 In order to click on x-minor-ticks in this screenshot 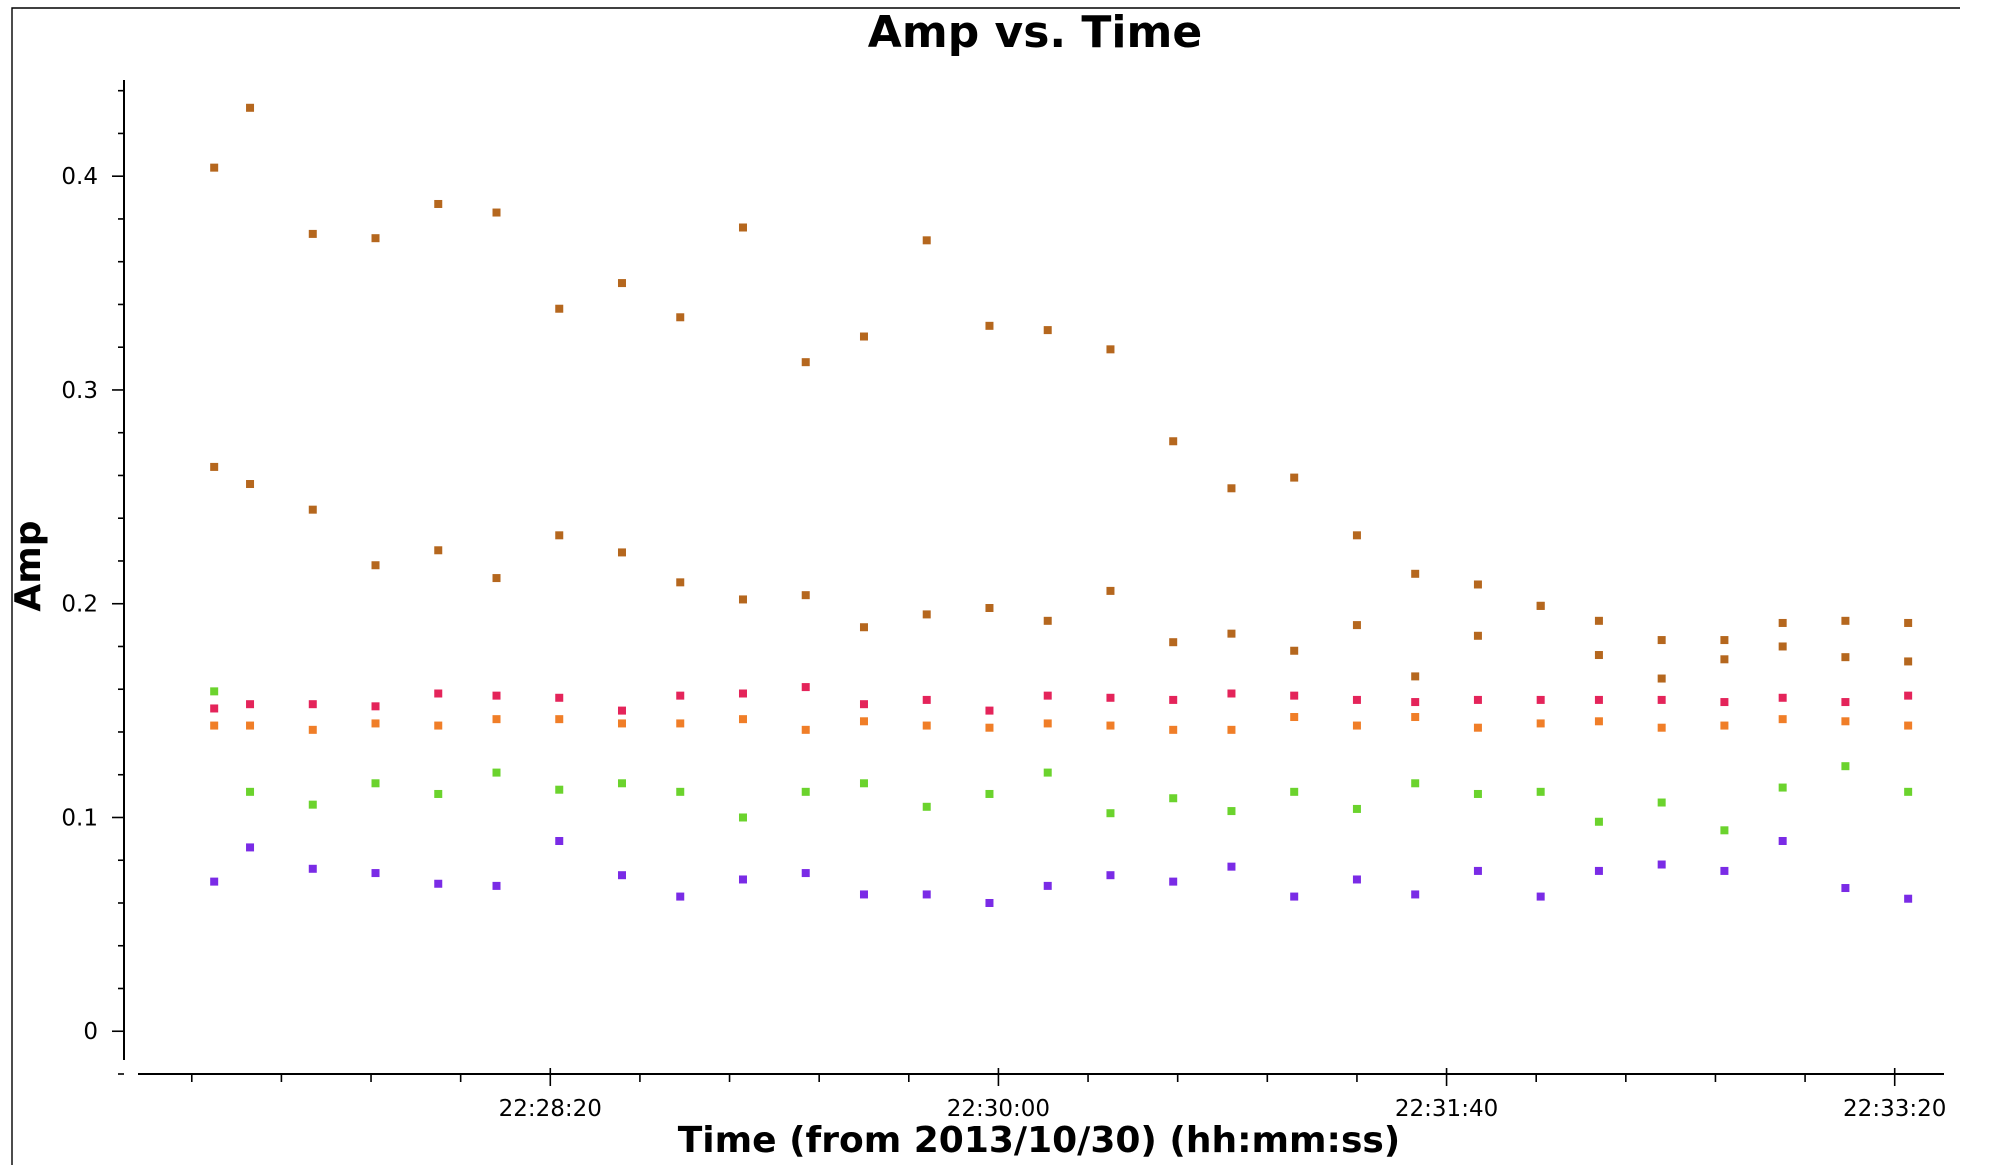, I will do `click(998, 1078)`.